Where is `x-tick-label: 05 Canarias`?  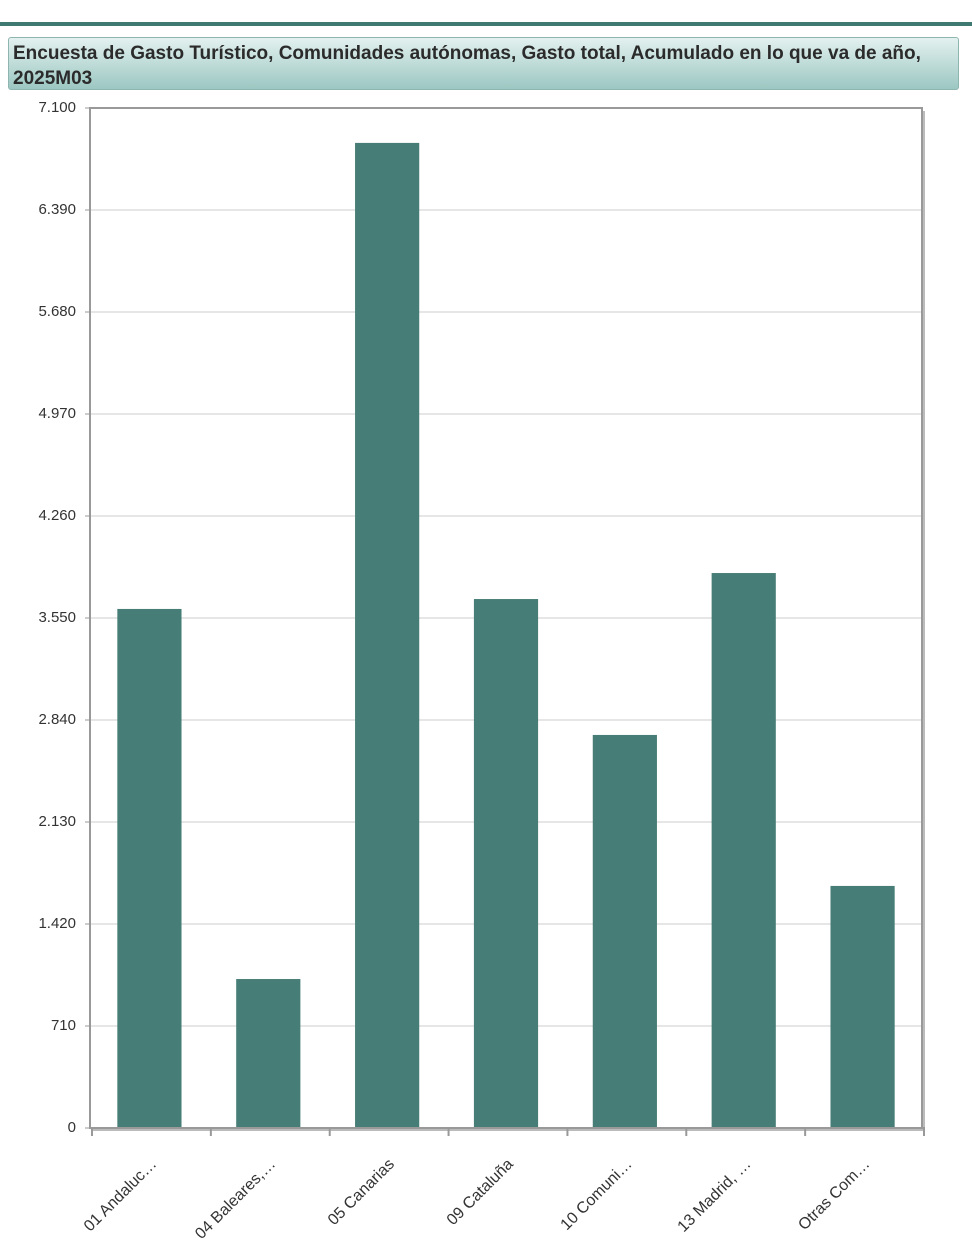
x-tick-label: 05 Canarias is located at coordinates (361, 1192).